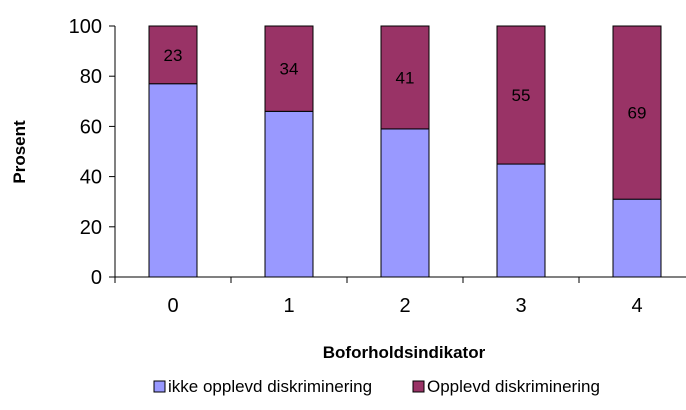 The height and width of the screenshot is (410, 686). Describe the element at coordinates (172, 306) in the screenshot. I see `x-tick-label-0: 0` at that location.